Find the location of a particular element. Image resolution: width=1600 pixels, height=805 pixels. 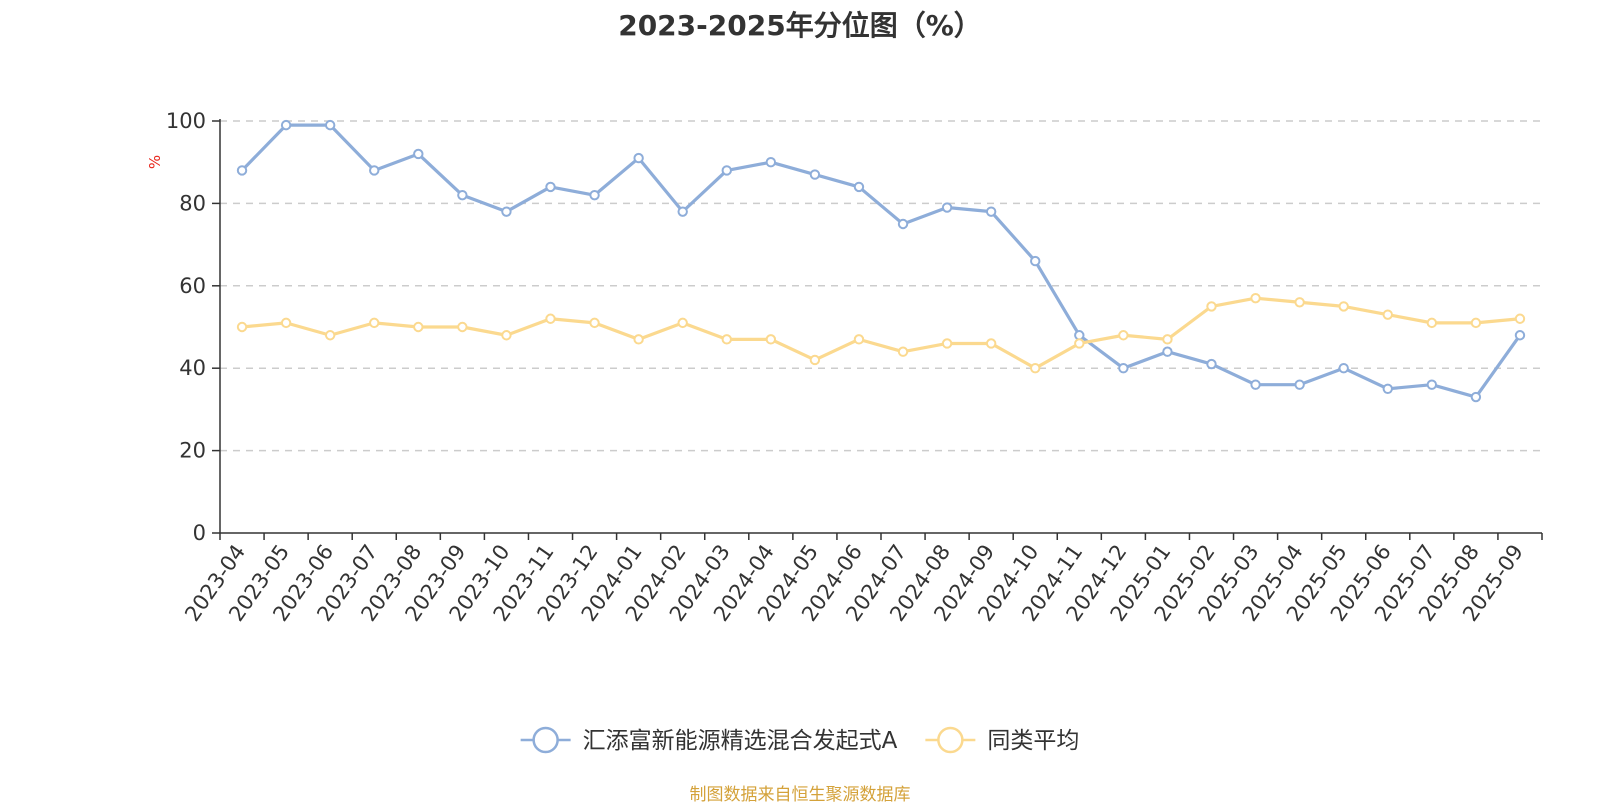

y-tick-label: 20 is located at coordinates (192, 451).